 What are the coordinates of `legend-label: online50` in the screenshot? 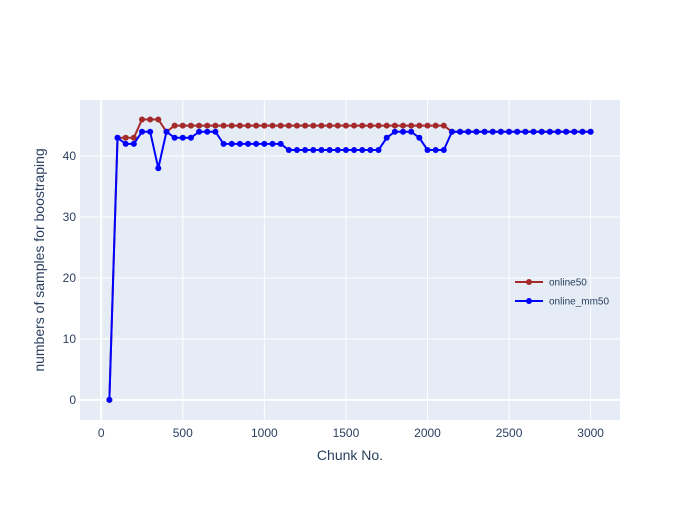 It's located at (568, 283).